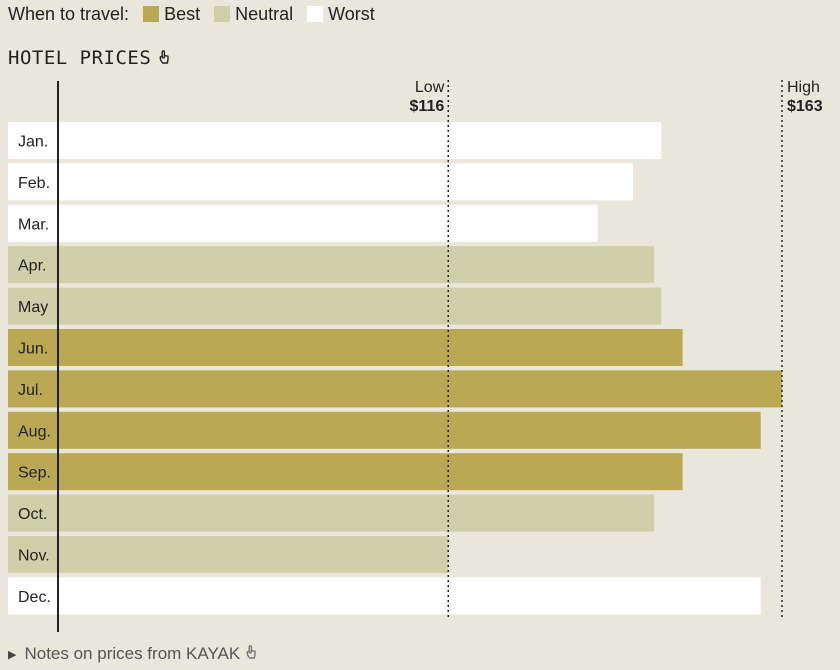  What do you see at coordinates (33, 224) in the screenshot?
I see `month-label: Mar.` at bounding box center [33, 224].